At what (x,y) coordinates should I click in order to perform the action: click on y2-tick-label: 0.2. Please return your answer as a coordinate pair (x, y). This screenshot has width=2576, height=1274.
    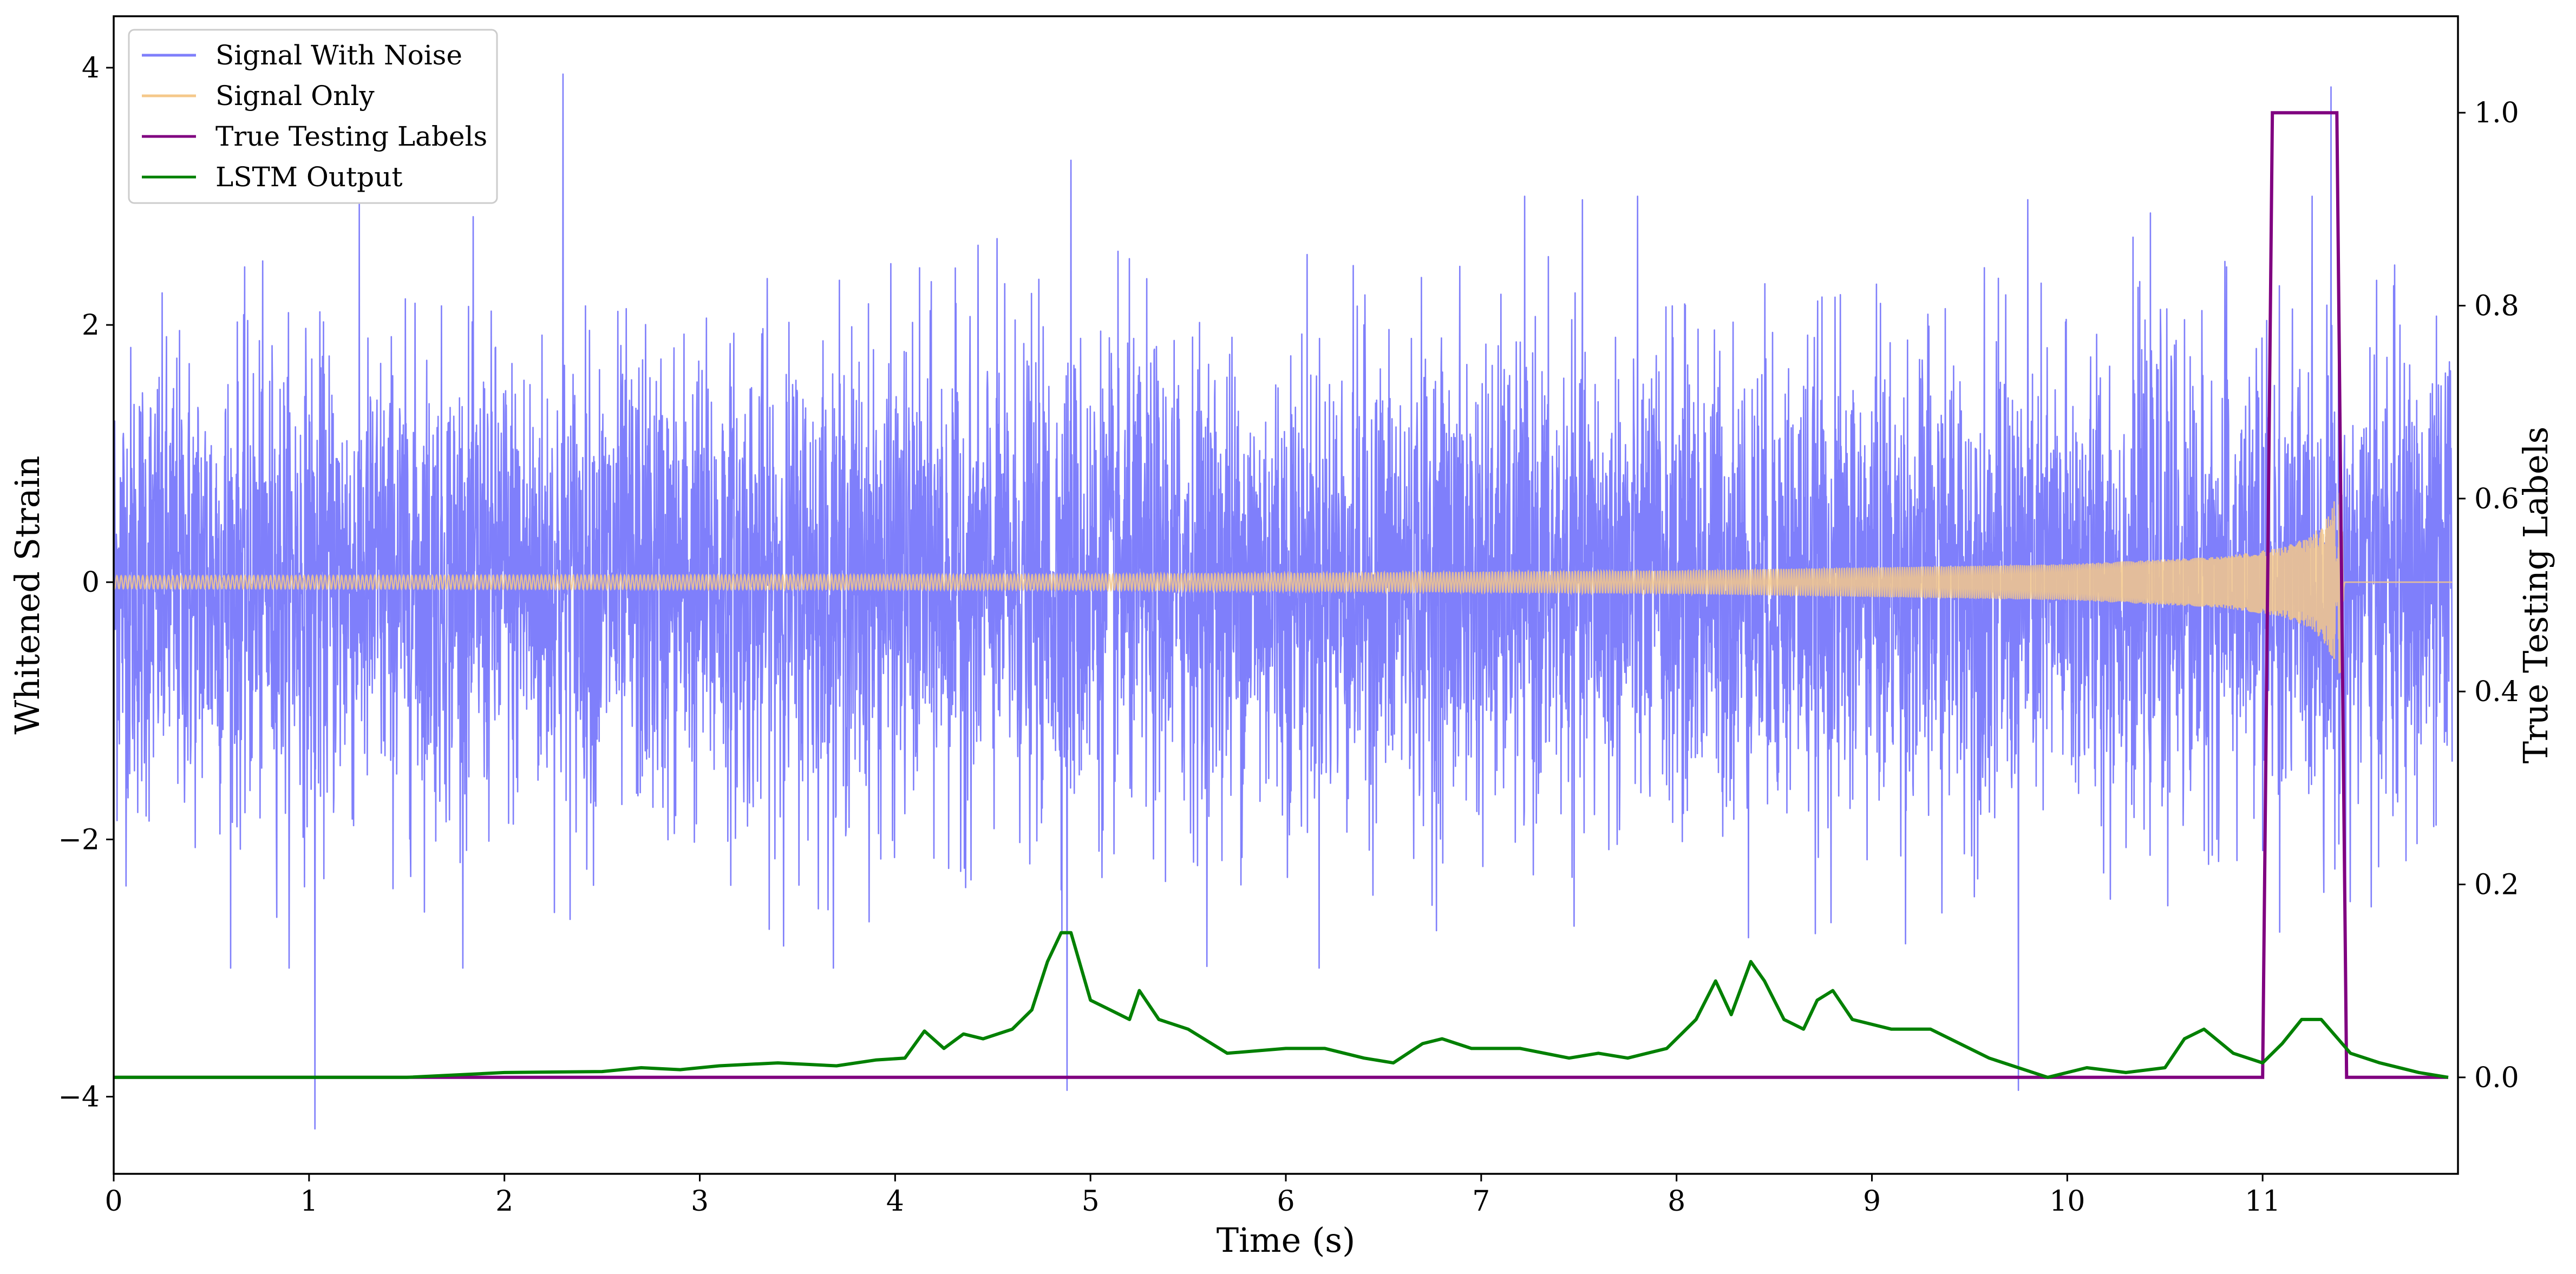
    Looking at the image, I should click on (2496, 885).